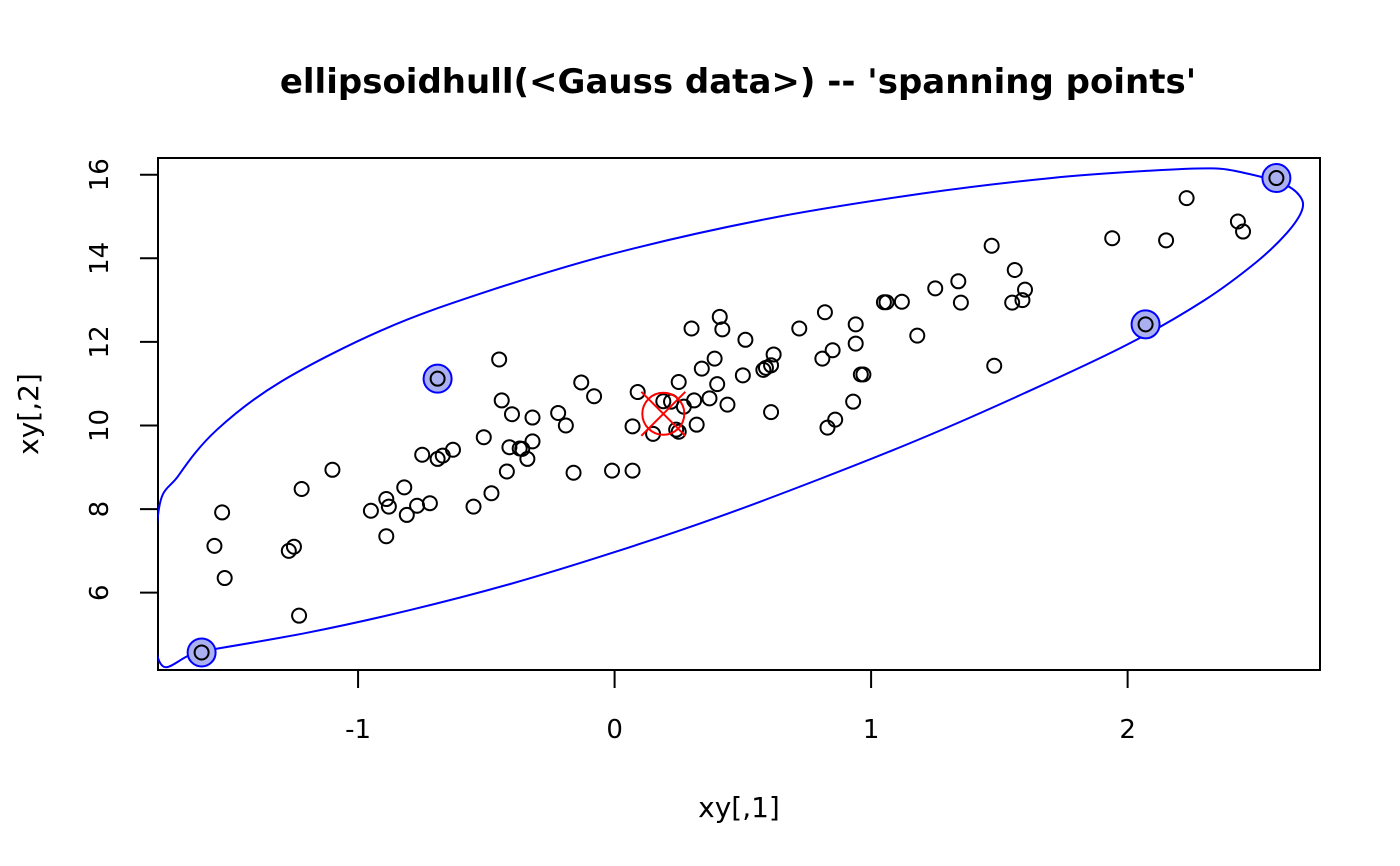 The width and height of the screenshot is (1400, 866). Describe the element at coordinates (122, 379) in the screenshot. I see `y-axis: 6 8 10 12 14 16` at that location.